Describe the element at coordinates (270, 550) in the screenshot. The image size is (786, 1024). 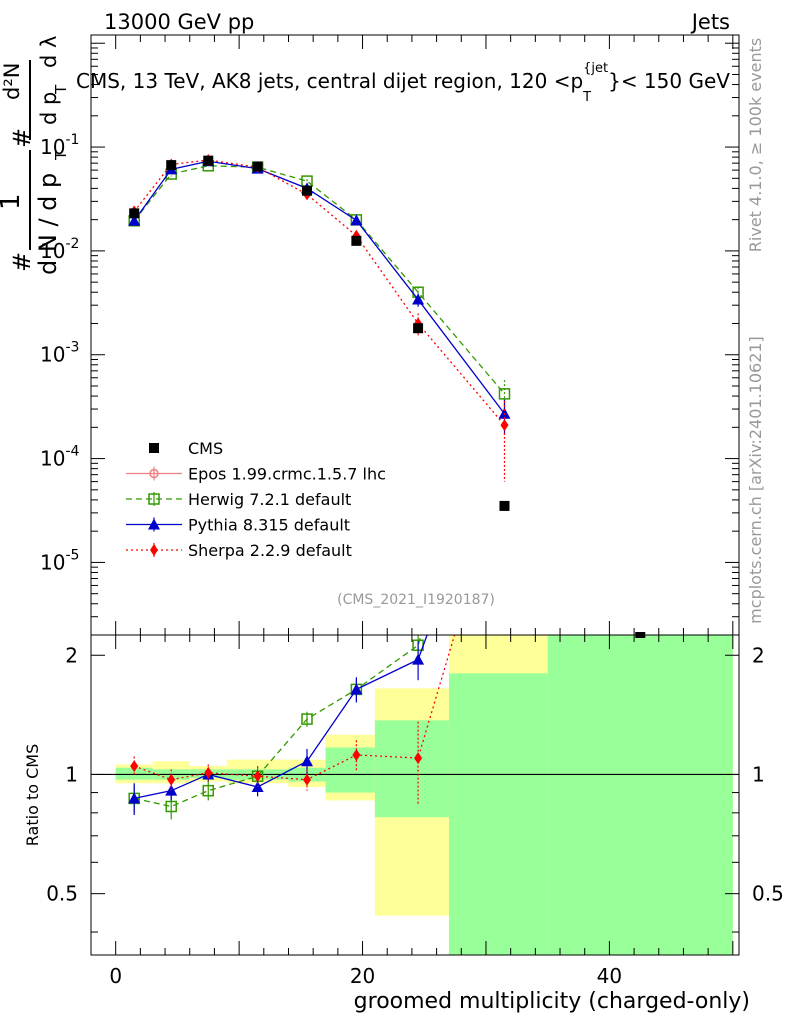
I see `legend-label: Sherpa 2.2.9 default` at that location.